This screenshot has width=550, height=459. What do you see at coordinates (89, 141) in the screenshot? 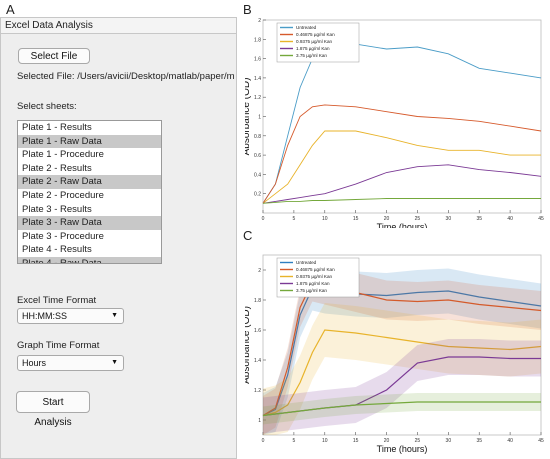
I see `sheet-list-item: Plate 1 - Raw Data` at bounding box center [89, 141].